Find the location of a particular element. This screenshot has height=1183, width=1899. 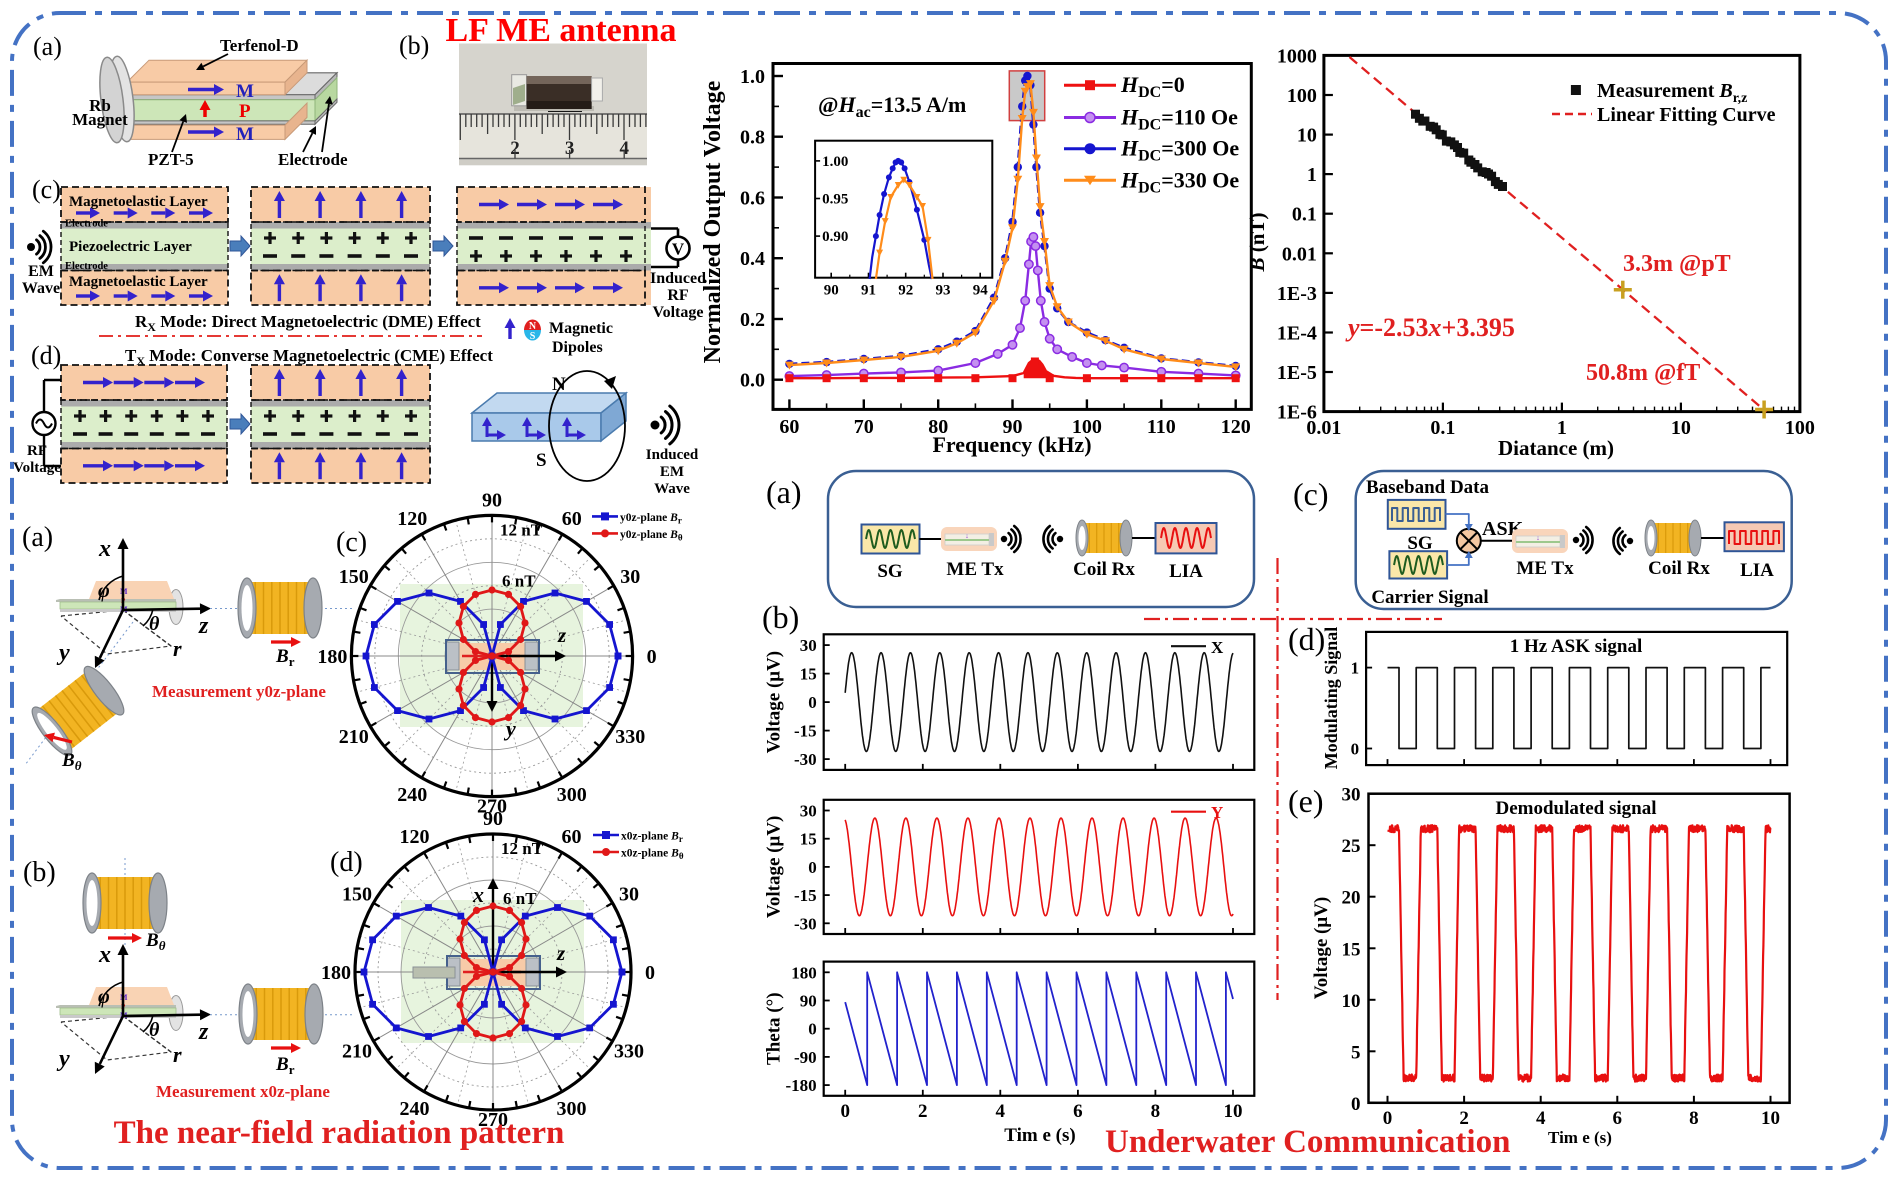

svg-text: 3.3m @pT is located at coordinates (1677, 264).